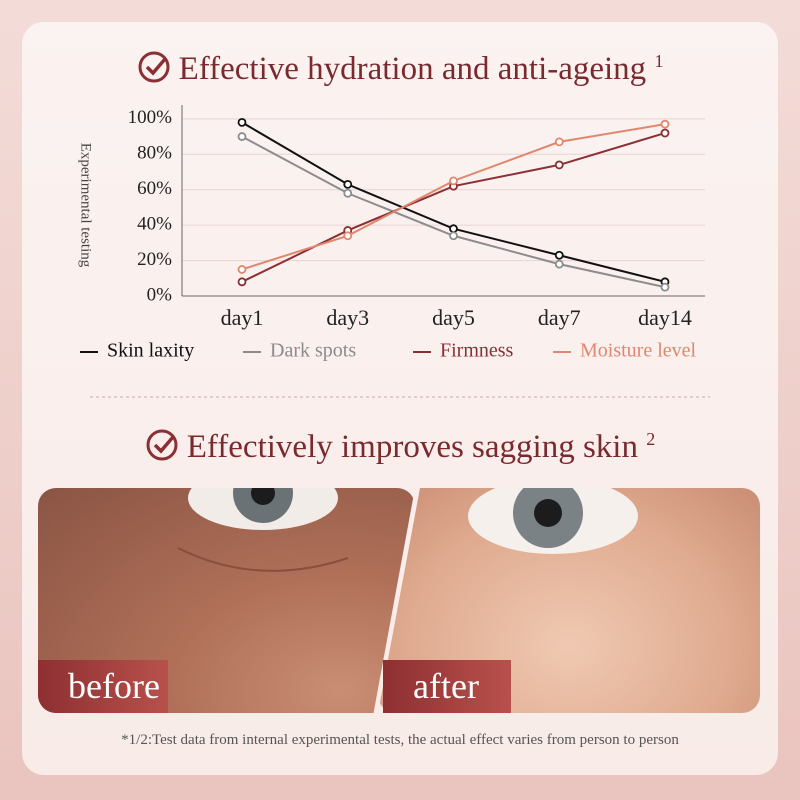  What do you see at coordinates (559, 317) in the screenshot?
I see `x-tick-label: day7` at bounding box center [559, 317].